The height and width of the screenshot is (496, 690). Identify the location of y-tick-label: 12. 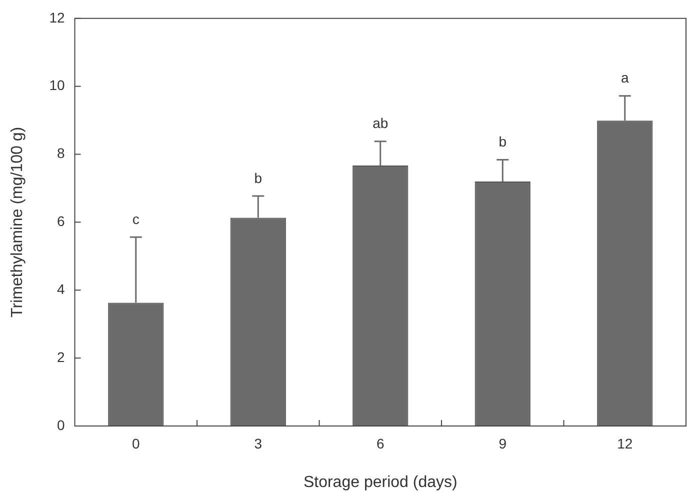
(57, 17).